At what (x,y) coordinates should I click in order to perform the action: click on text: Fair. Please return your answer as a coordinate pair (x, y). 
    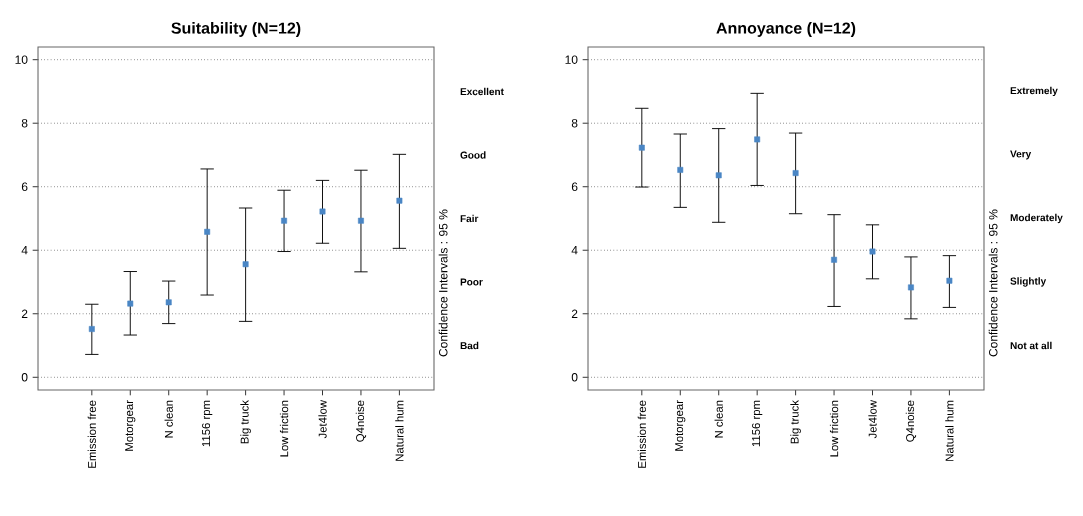
    Looking at the image, I should click on (469, 218).